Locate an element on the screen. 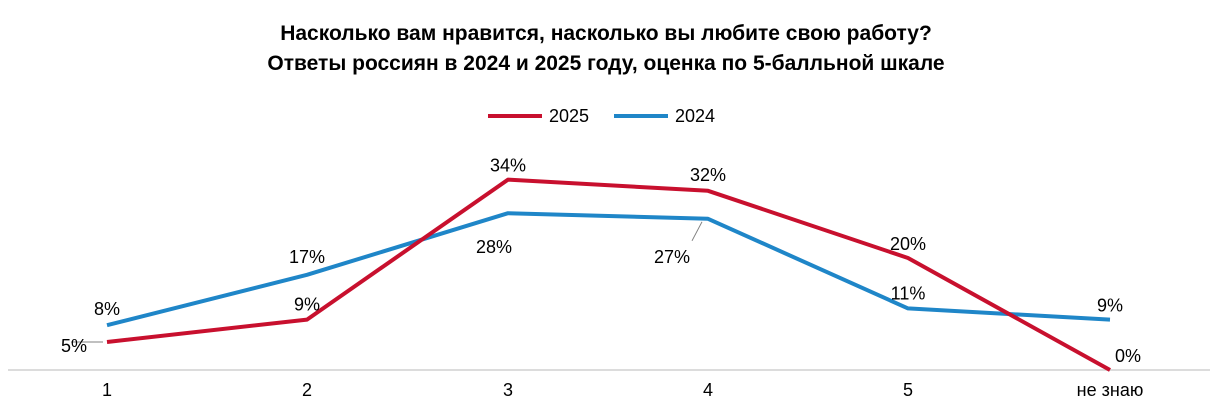  x-tick-label: 1 is located at coordinates (107, 390).